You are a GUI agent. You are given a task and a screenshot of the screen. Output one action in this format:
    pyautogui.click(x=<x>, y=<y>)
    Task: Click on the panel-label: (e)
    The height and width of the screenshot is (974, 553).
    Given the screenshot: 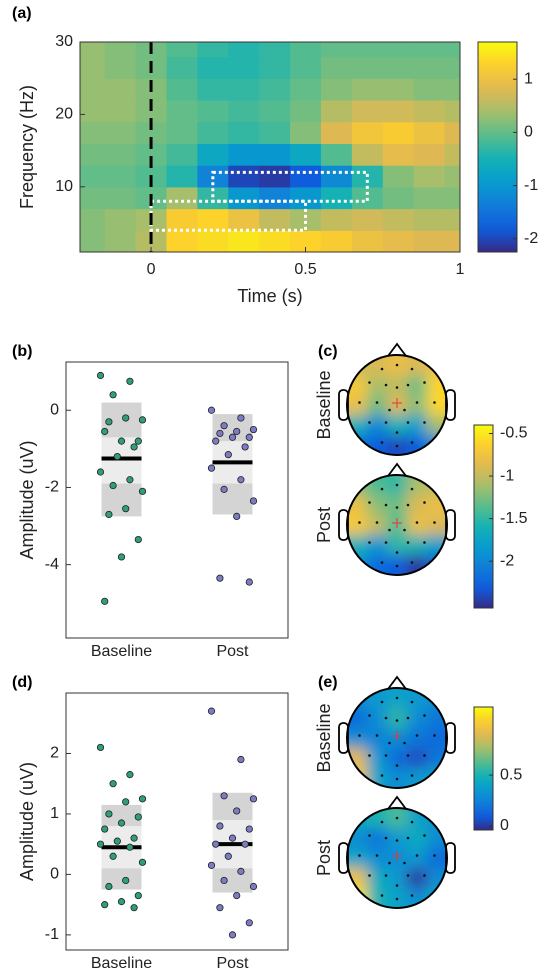 What is the action you would take?
    pyautogui.click(x=328, y=682)
    